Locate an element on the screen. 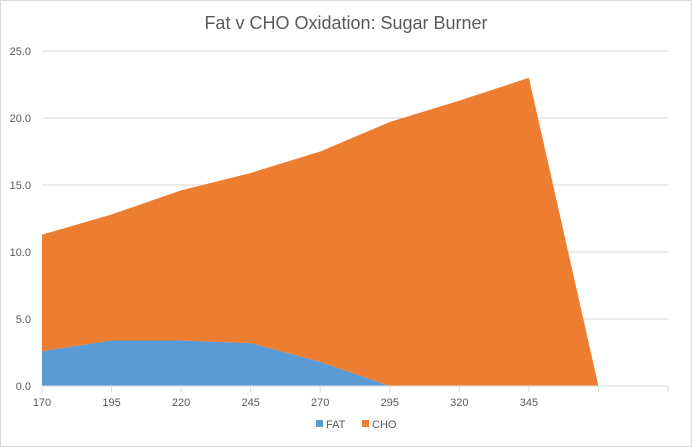 This screenshot has height=447, width=692. series-area-fat is located at coordinates (320, 363).